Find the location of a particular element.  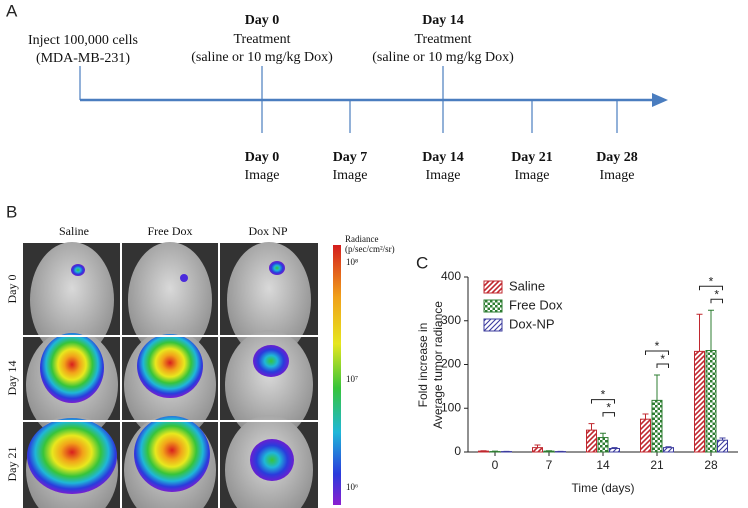

row-label: Day 0 is located at coordinates (12, 289).